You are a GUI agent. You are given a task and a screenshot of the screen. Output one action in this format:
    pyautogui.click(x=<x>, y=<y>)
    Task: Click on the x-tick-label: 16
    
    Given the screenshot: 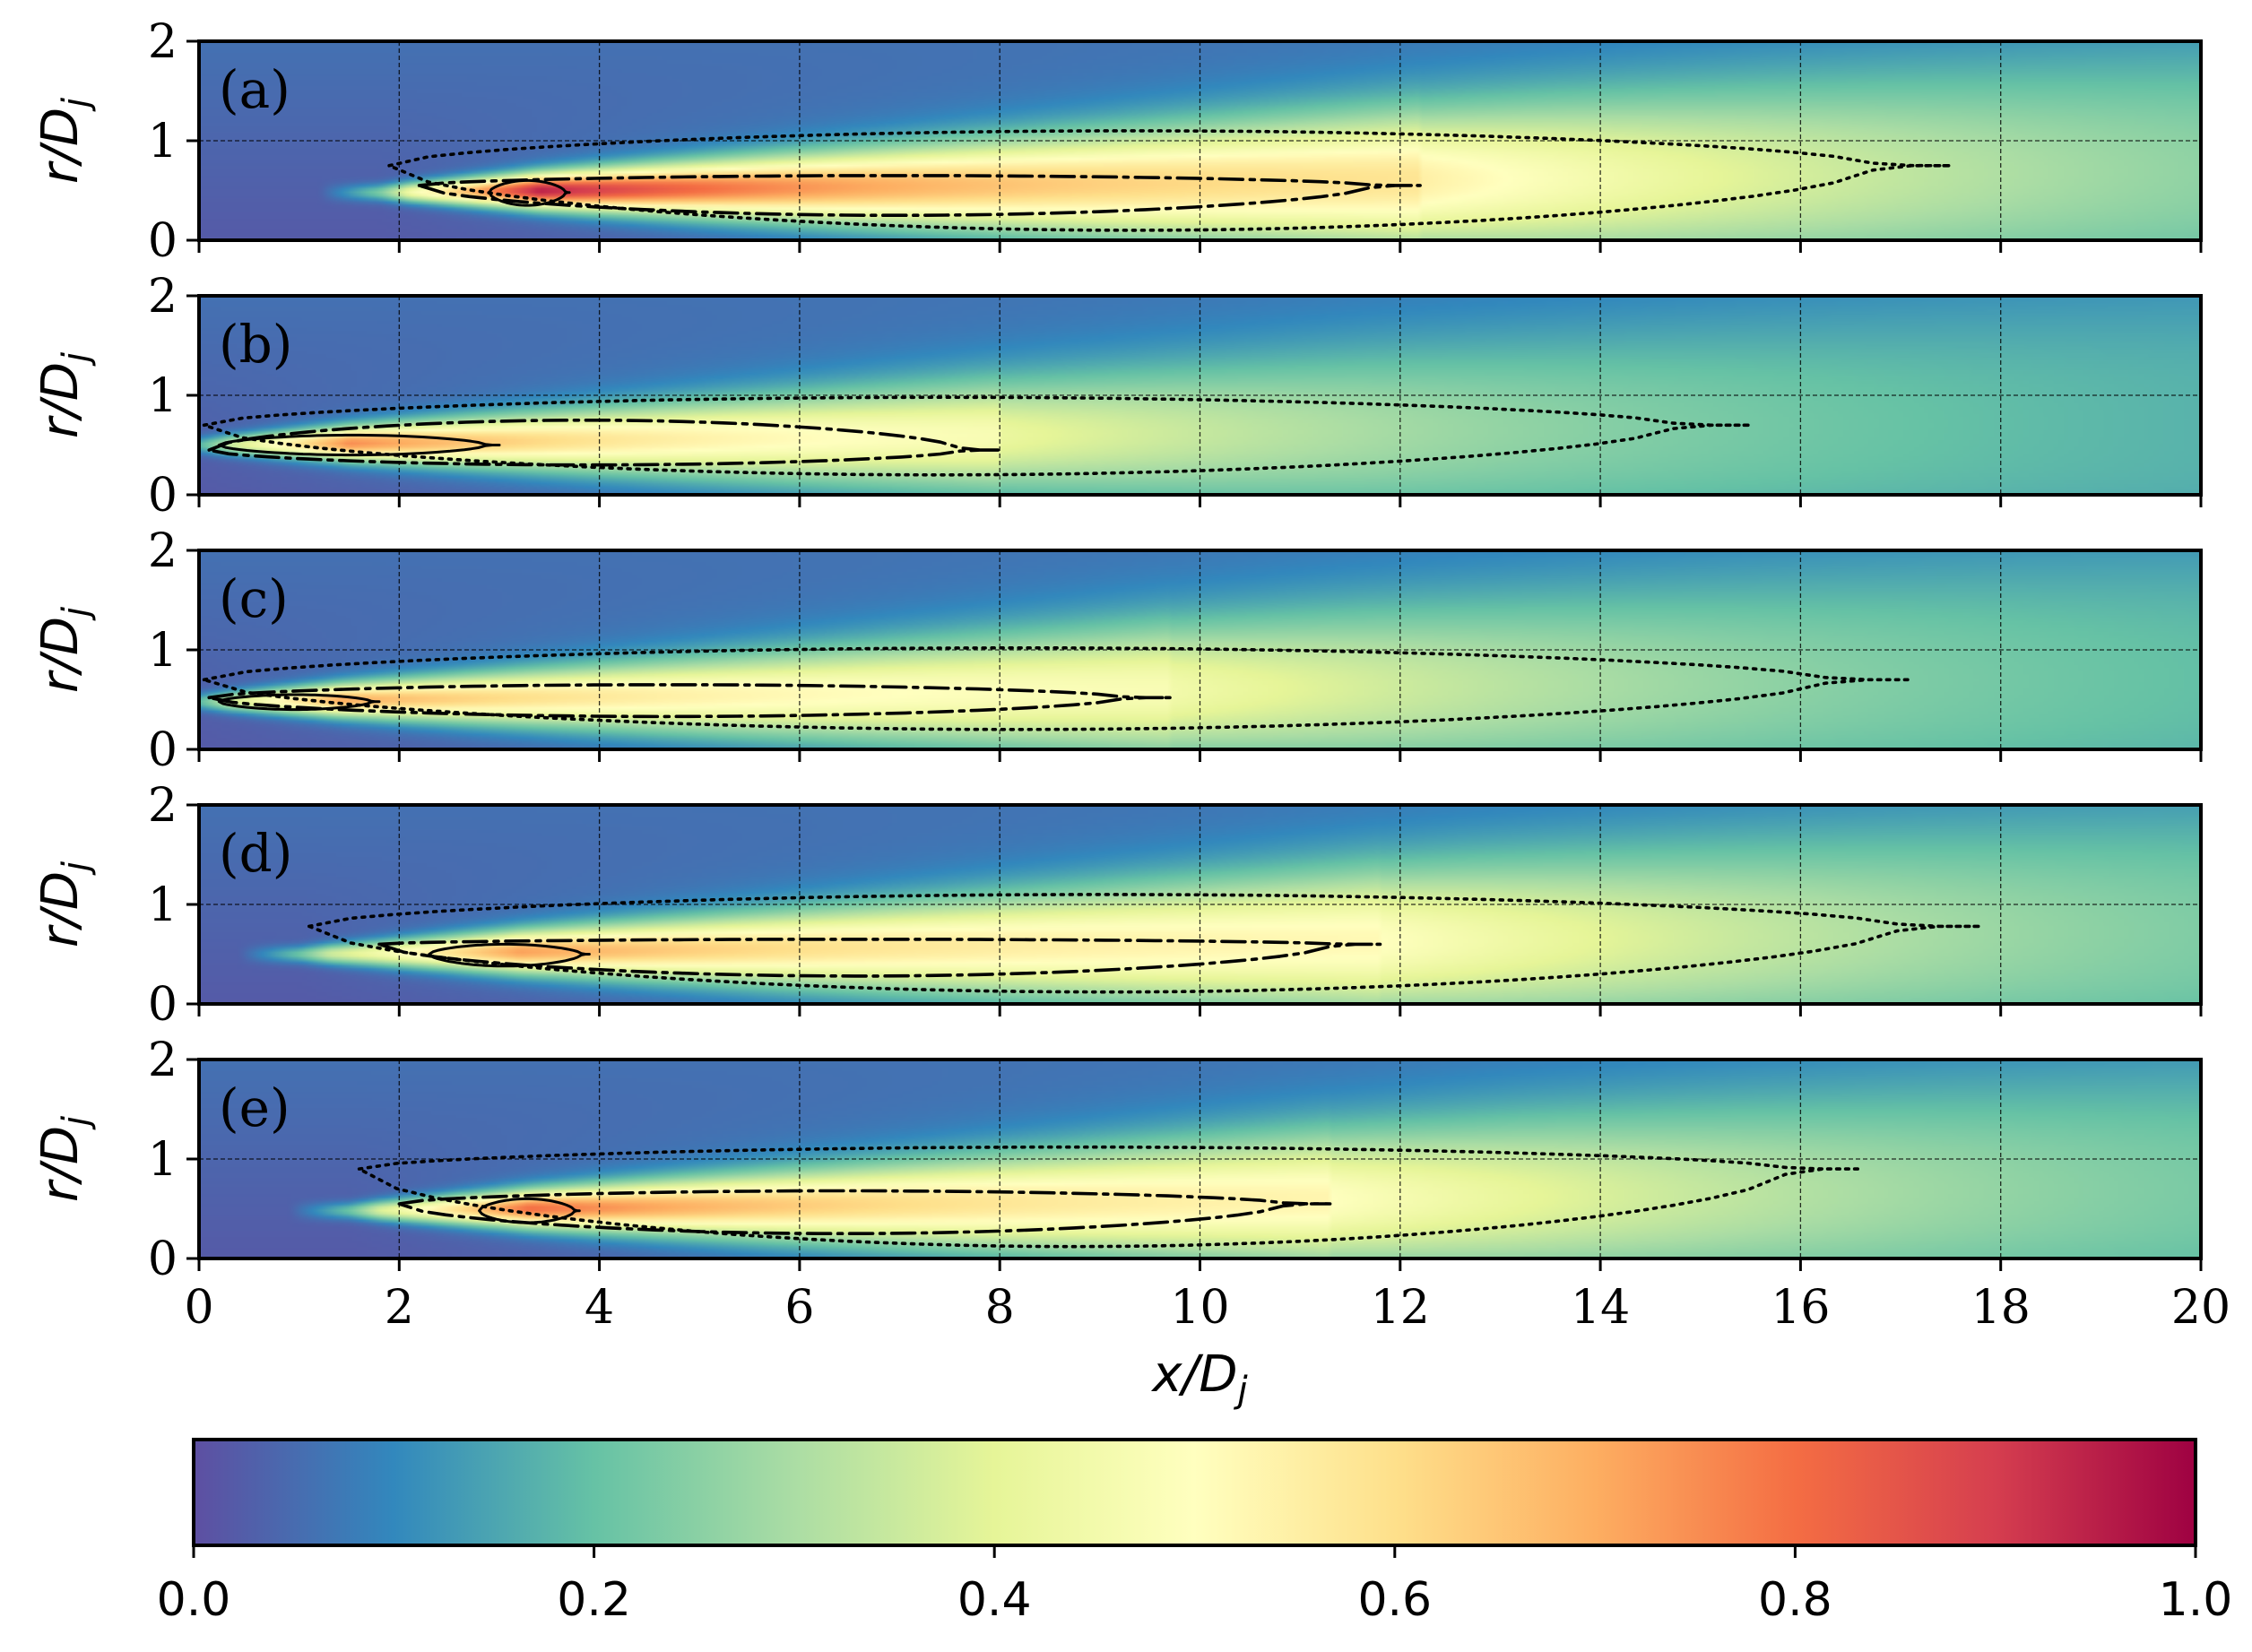 What is the action you would take?
    pyautogui.click(x=1800, y=1308)
    